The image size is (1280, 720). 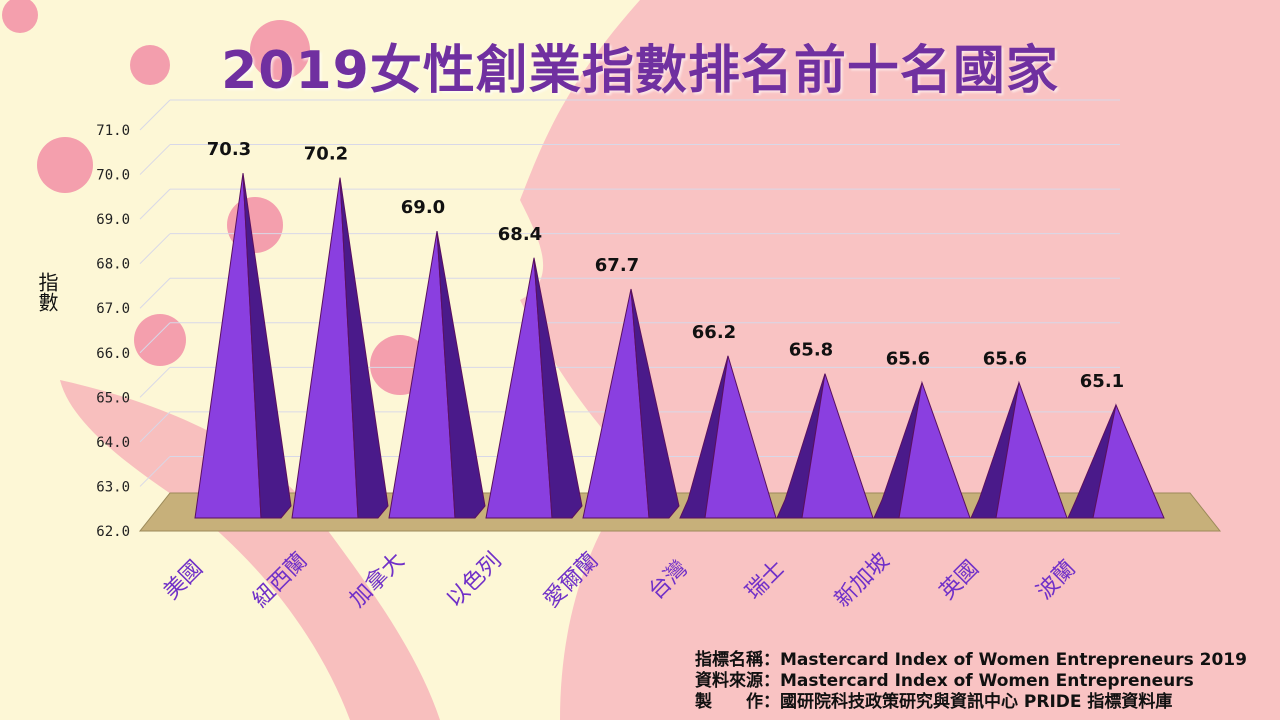 I want to click on x-category-label: 瑞士, so click(x=765, y=580).